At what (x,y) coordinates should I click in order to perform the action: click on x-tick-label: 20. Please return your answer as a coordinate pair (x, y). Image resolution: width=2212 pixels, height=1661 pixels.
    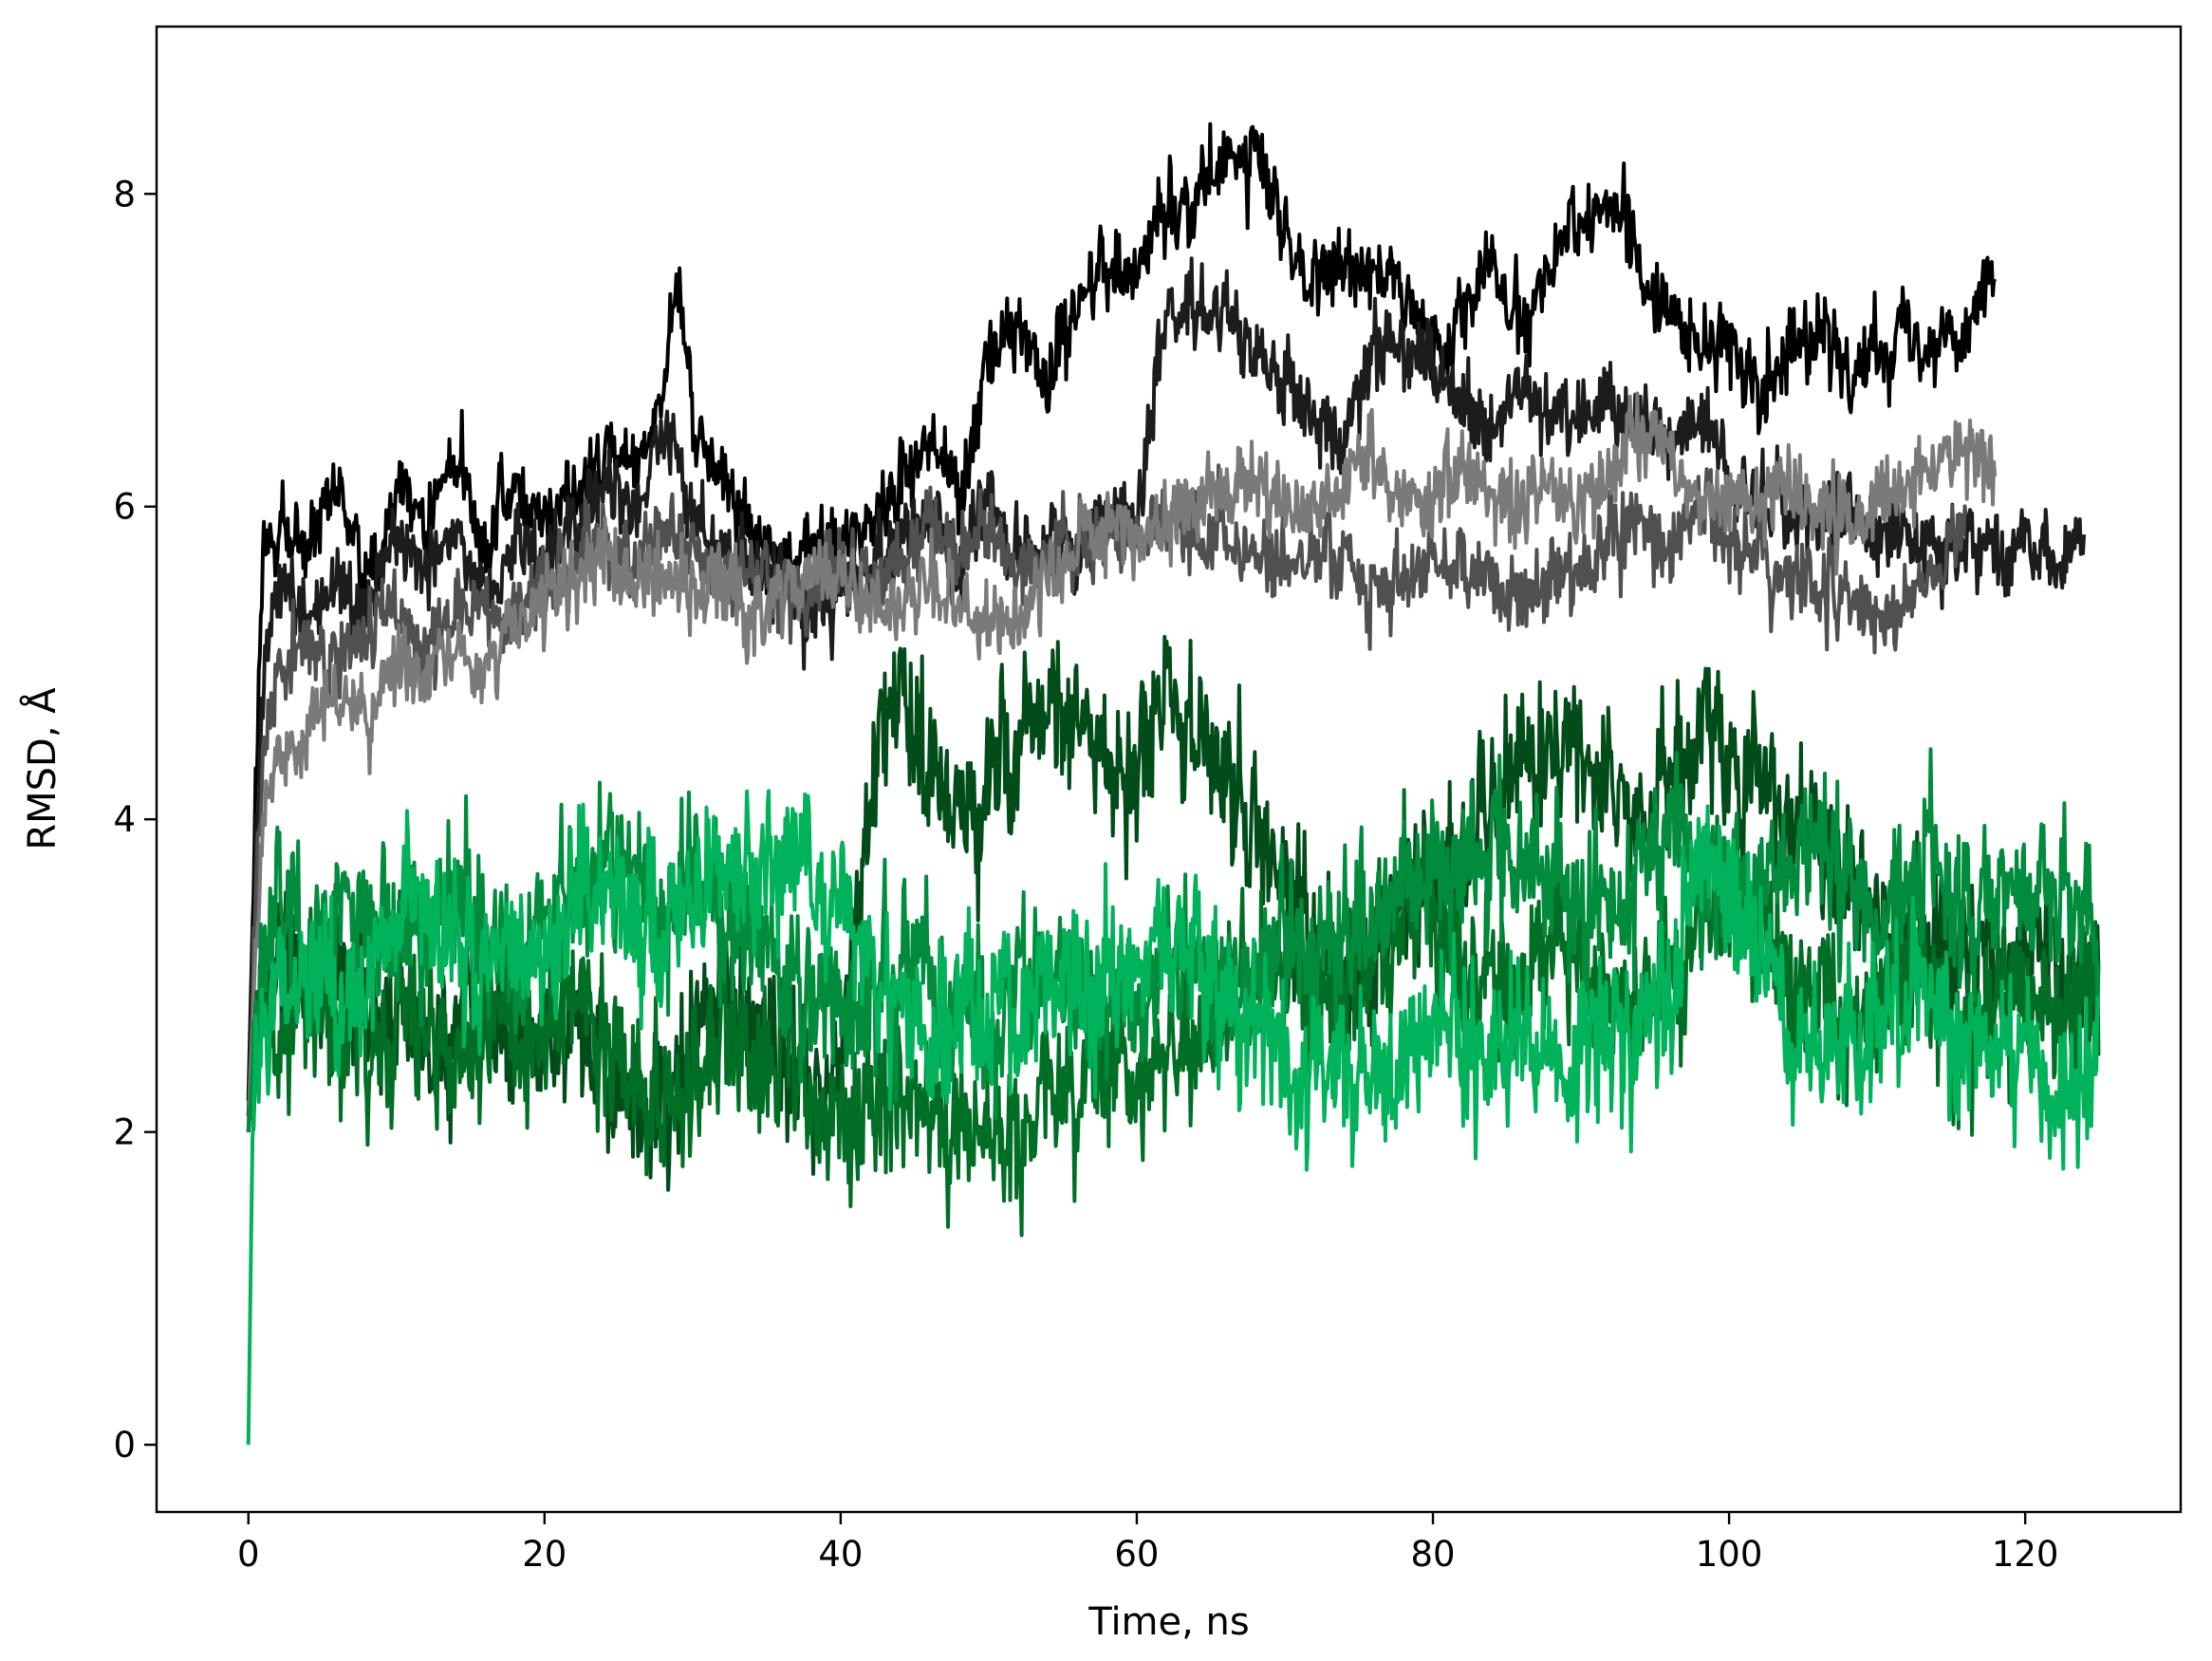
    Looking at the image, I should click on (545, 1554).